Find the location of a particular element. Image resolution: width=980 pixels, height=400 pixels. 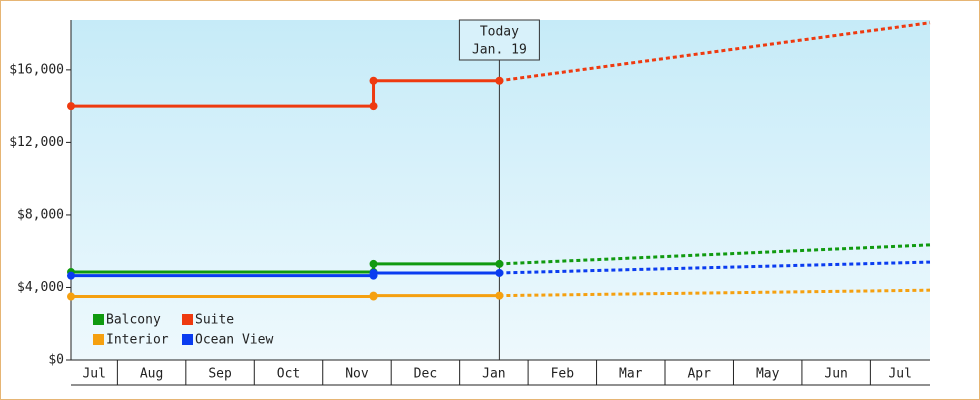

x-tick-label: Feb is located at coordinates (563, 374).